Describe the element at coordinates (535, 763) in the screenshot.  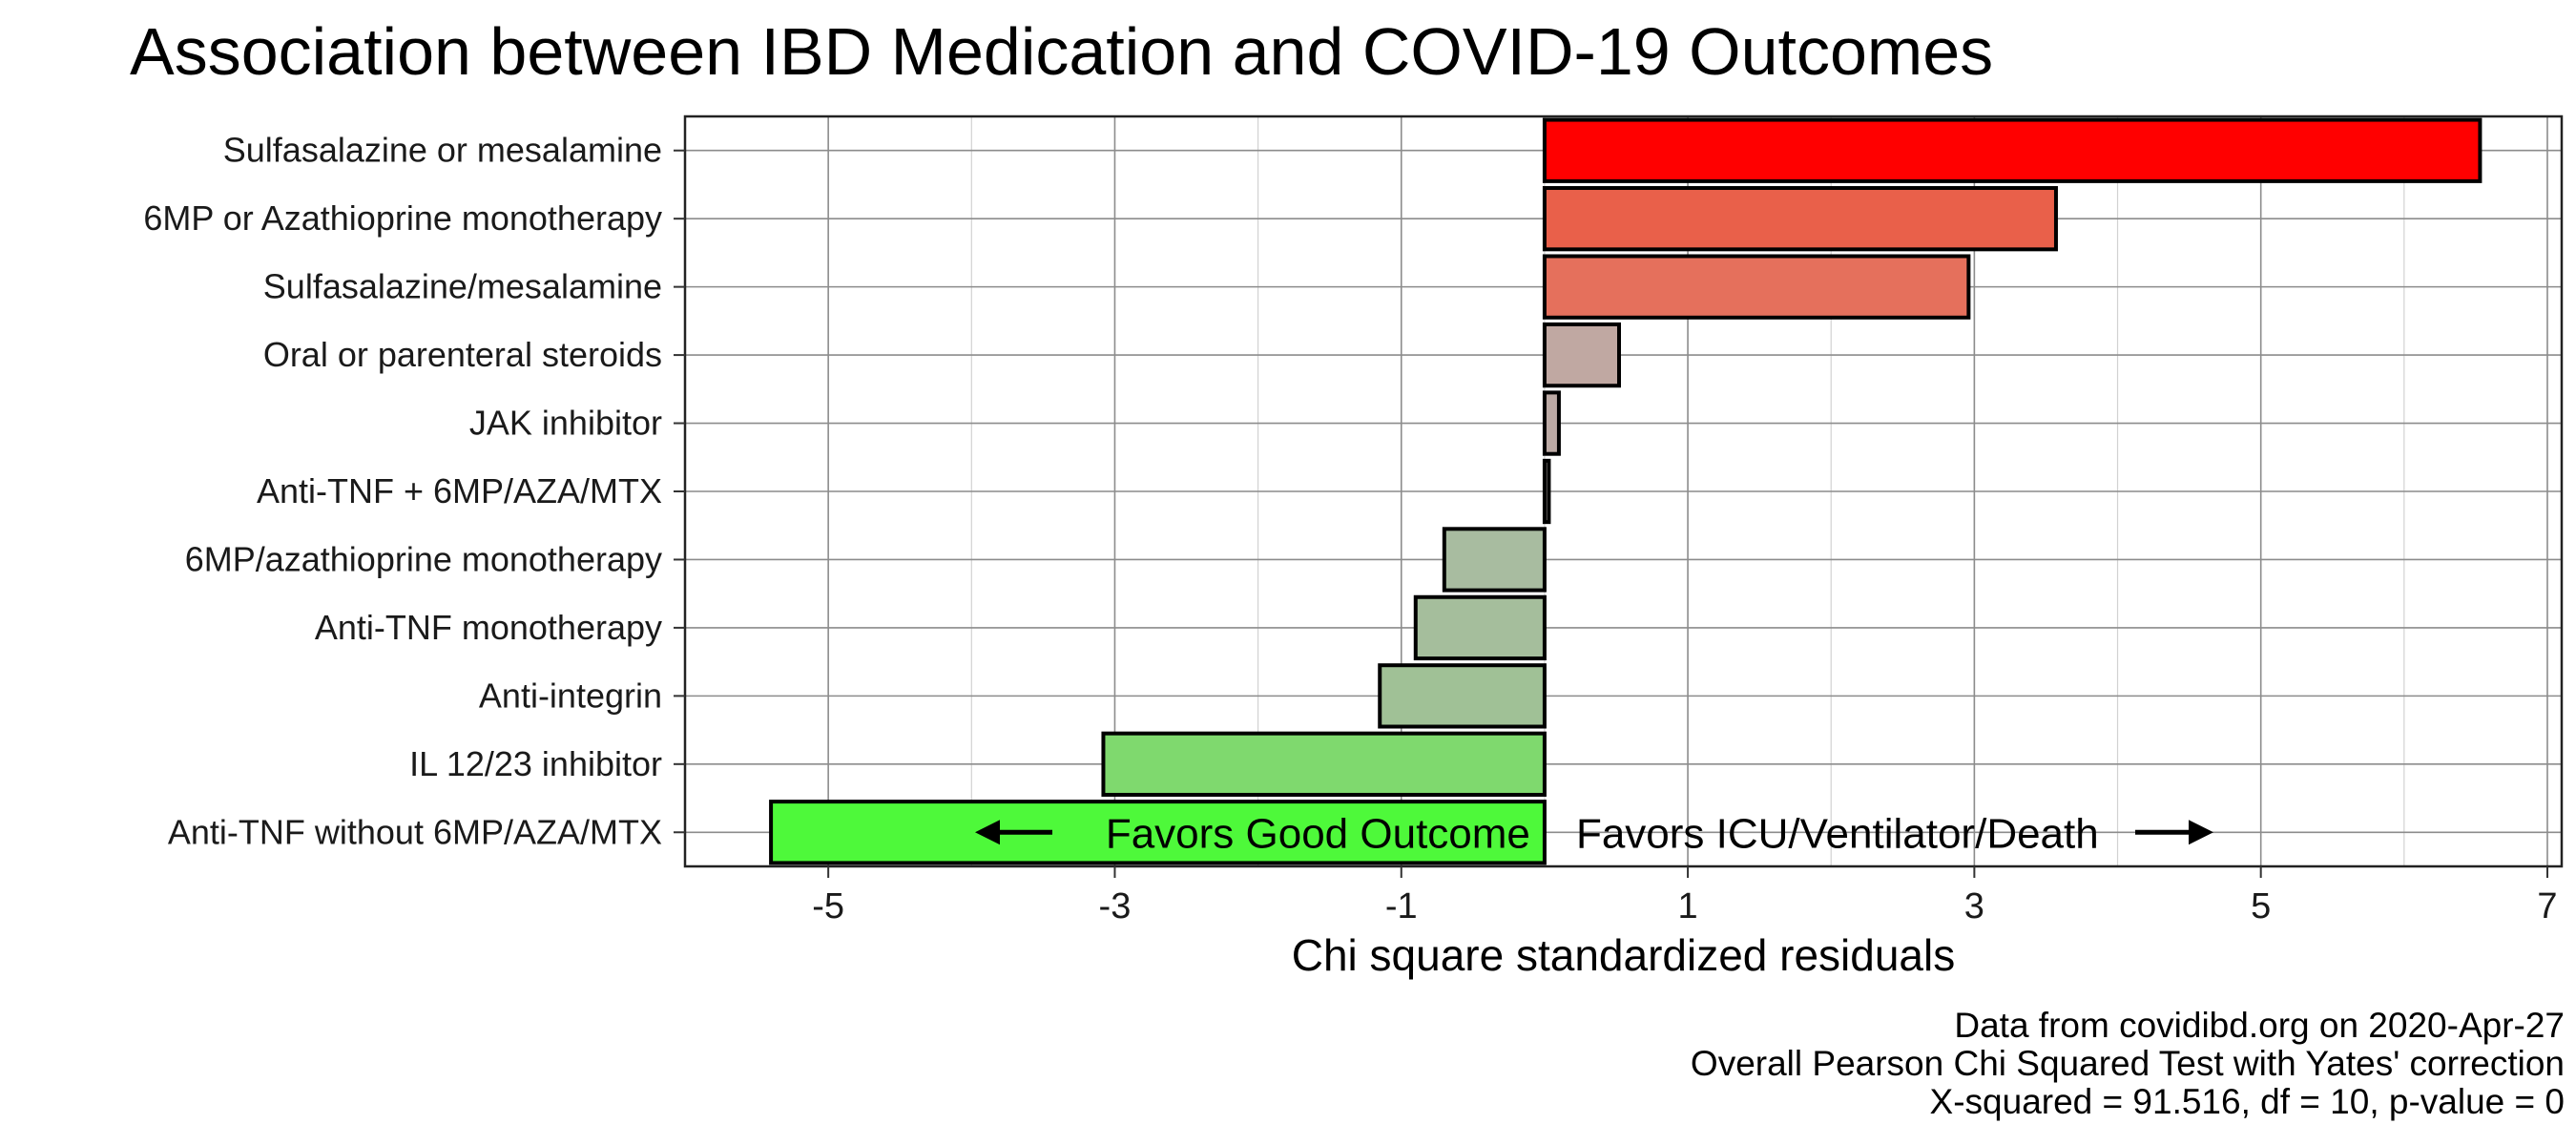
I see `y-tick-label: IL 12/23 inhibitor` at that location.